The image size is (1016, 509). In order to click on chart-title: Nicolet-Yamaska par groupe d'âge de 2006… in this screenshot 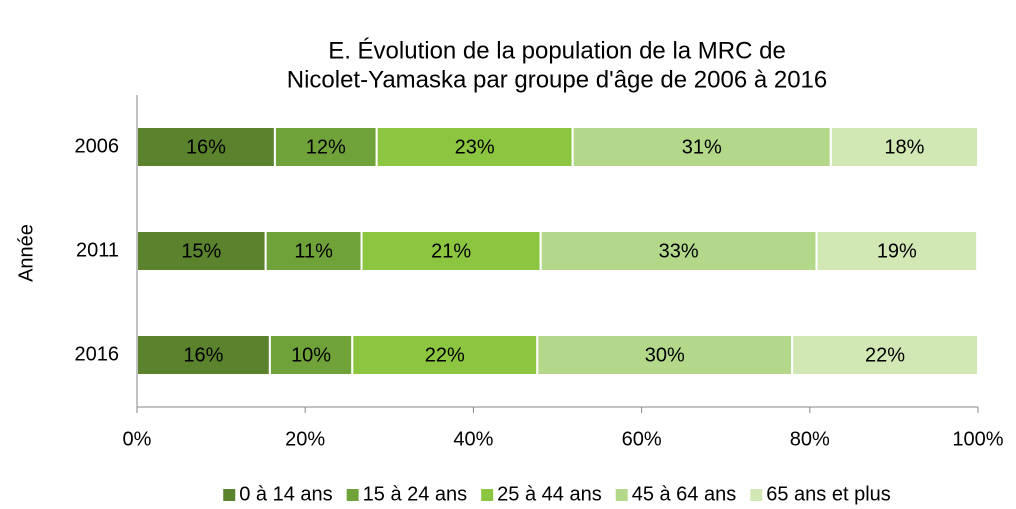, I will do `click(557, 79)`.